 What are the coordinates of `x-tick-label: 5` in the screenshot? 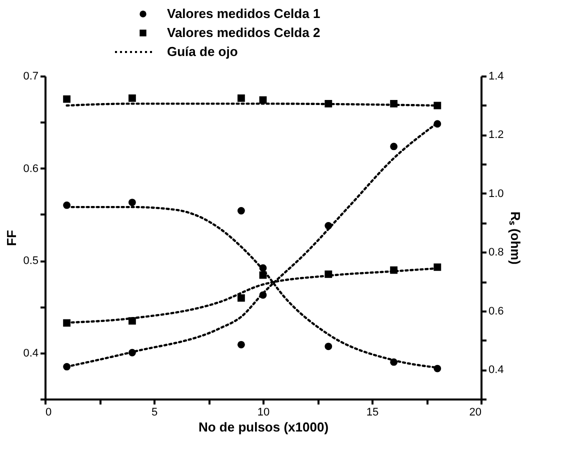 It's located at (154, 412).